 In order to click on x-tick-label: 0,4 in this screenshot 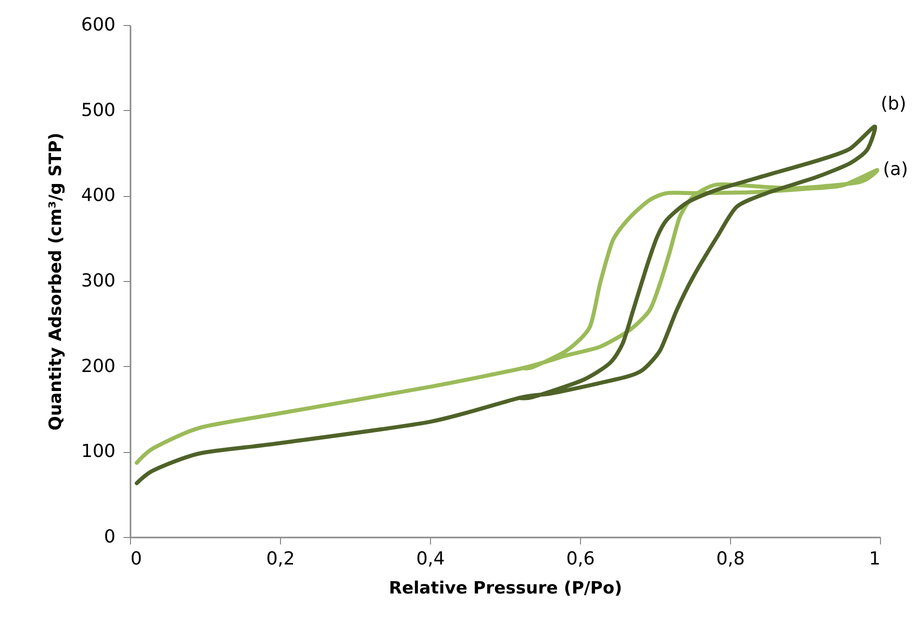, I will do `click(430, 559)`.